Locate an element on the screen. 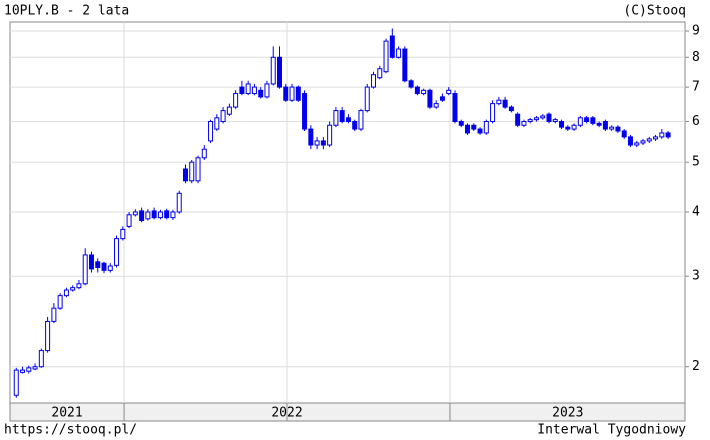 The width and height of the screenshot is (710, 440). y-tick-label: 5 is located at coordinates (696, 162).